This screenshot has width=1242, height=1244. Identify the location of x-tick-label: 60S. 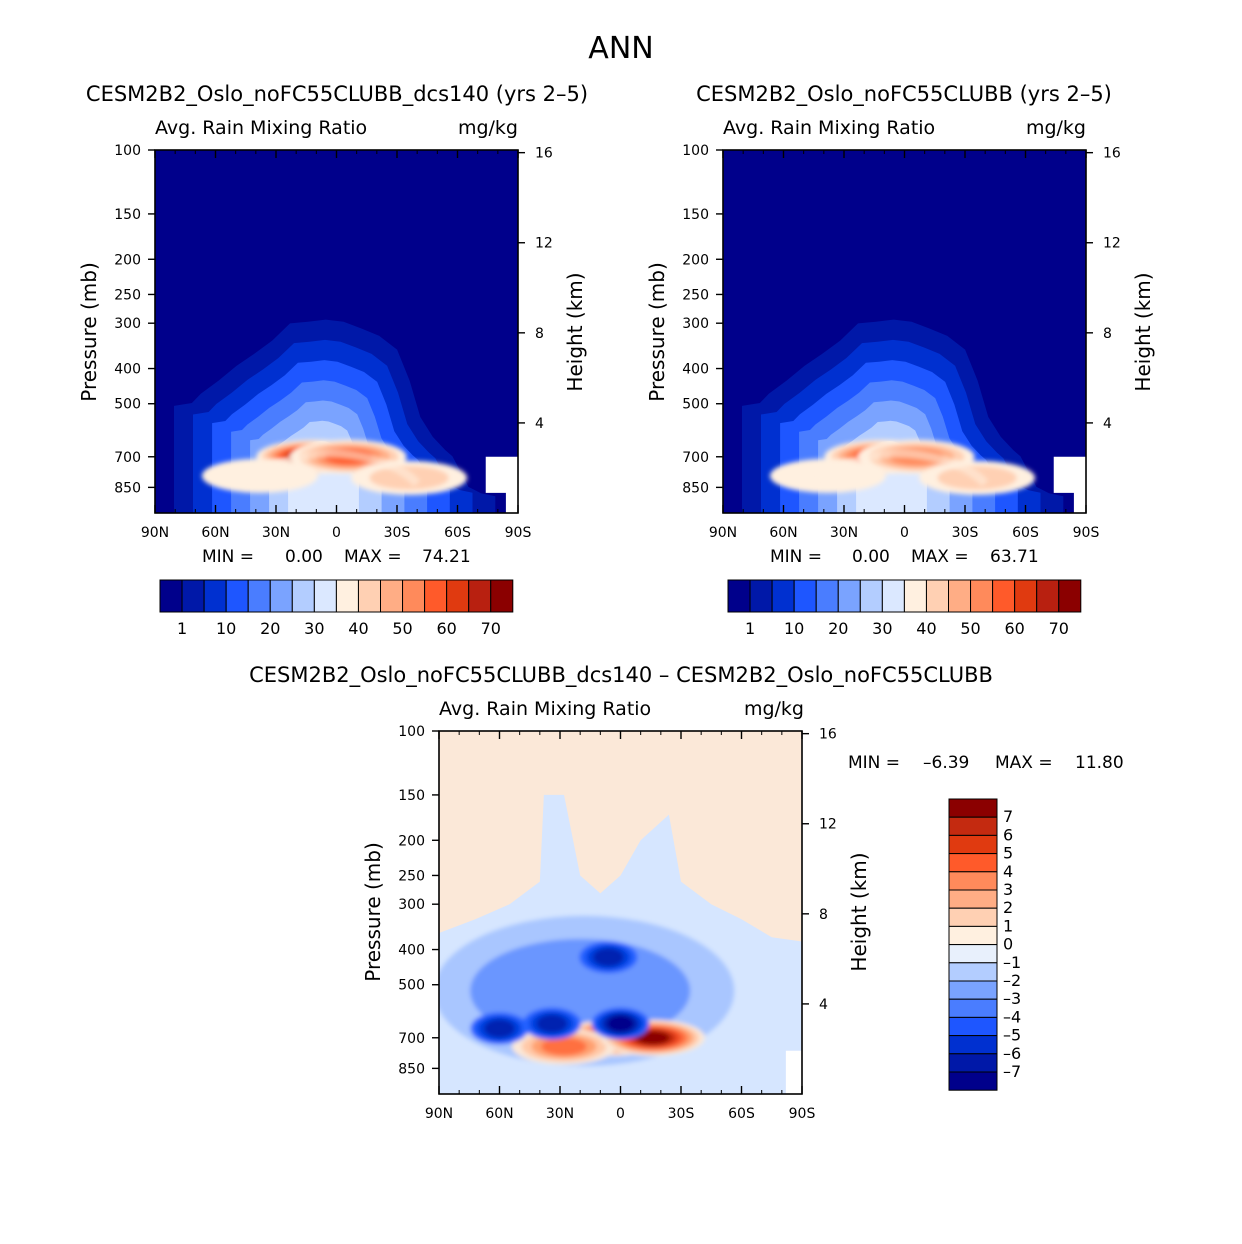
(741, 1114).